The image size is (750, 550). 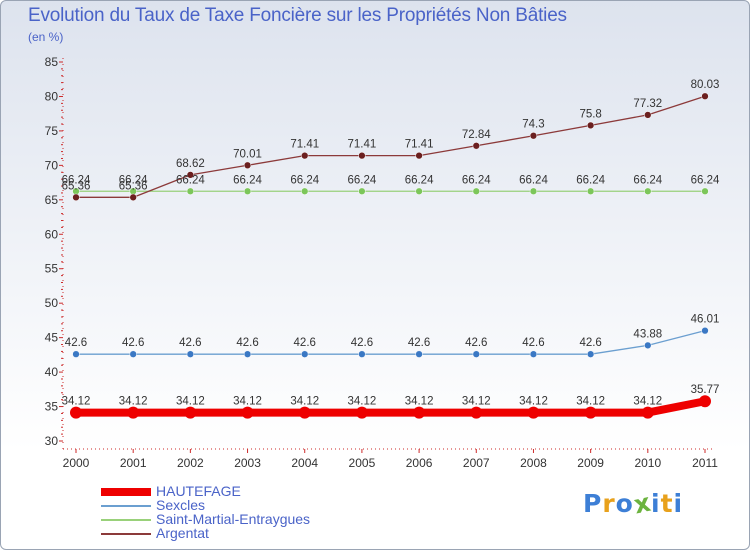 What do you see at coordinates (705, 320) in the screenshot?
I see `data-label: 46.01` at bounding box center [705, 320].